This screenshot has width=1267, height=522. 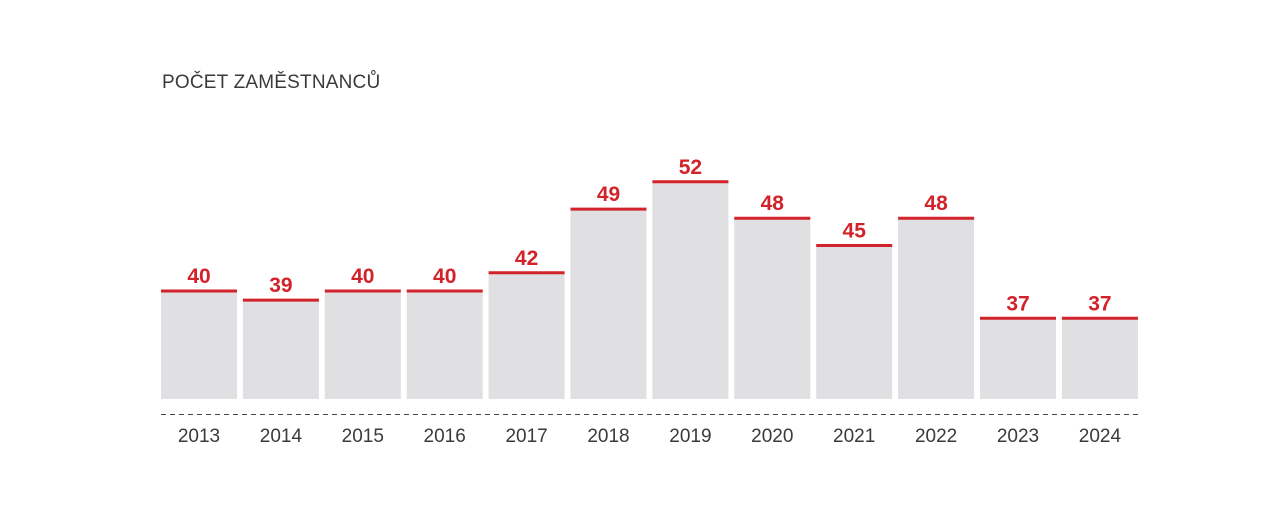 What do you see at coordinates (772, 436) in the screenshot?
I see `x-tick-label-2020: 2020` at bounding box center [772, 436].